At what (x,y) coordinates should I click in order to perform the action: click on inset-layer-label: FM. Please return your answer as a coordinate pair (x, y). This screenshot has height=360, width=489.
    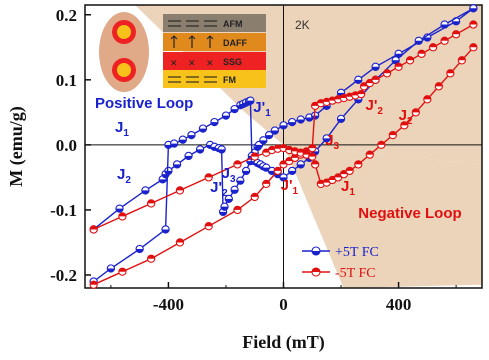
    Looking at the image, I should click on (229, 80).